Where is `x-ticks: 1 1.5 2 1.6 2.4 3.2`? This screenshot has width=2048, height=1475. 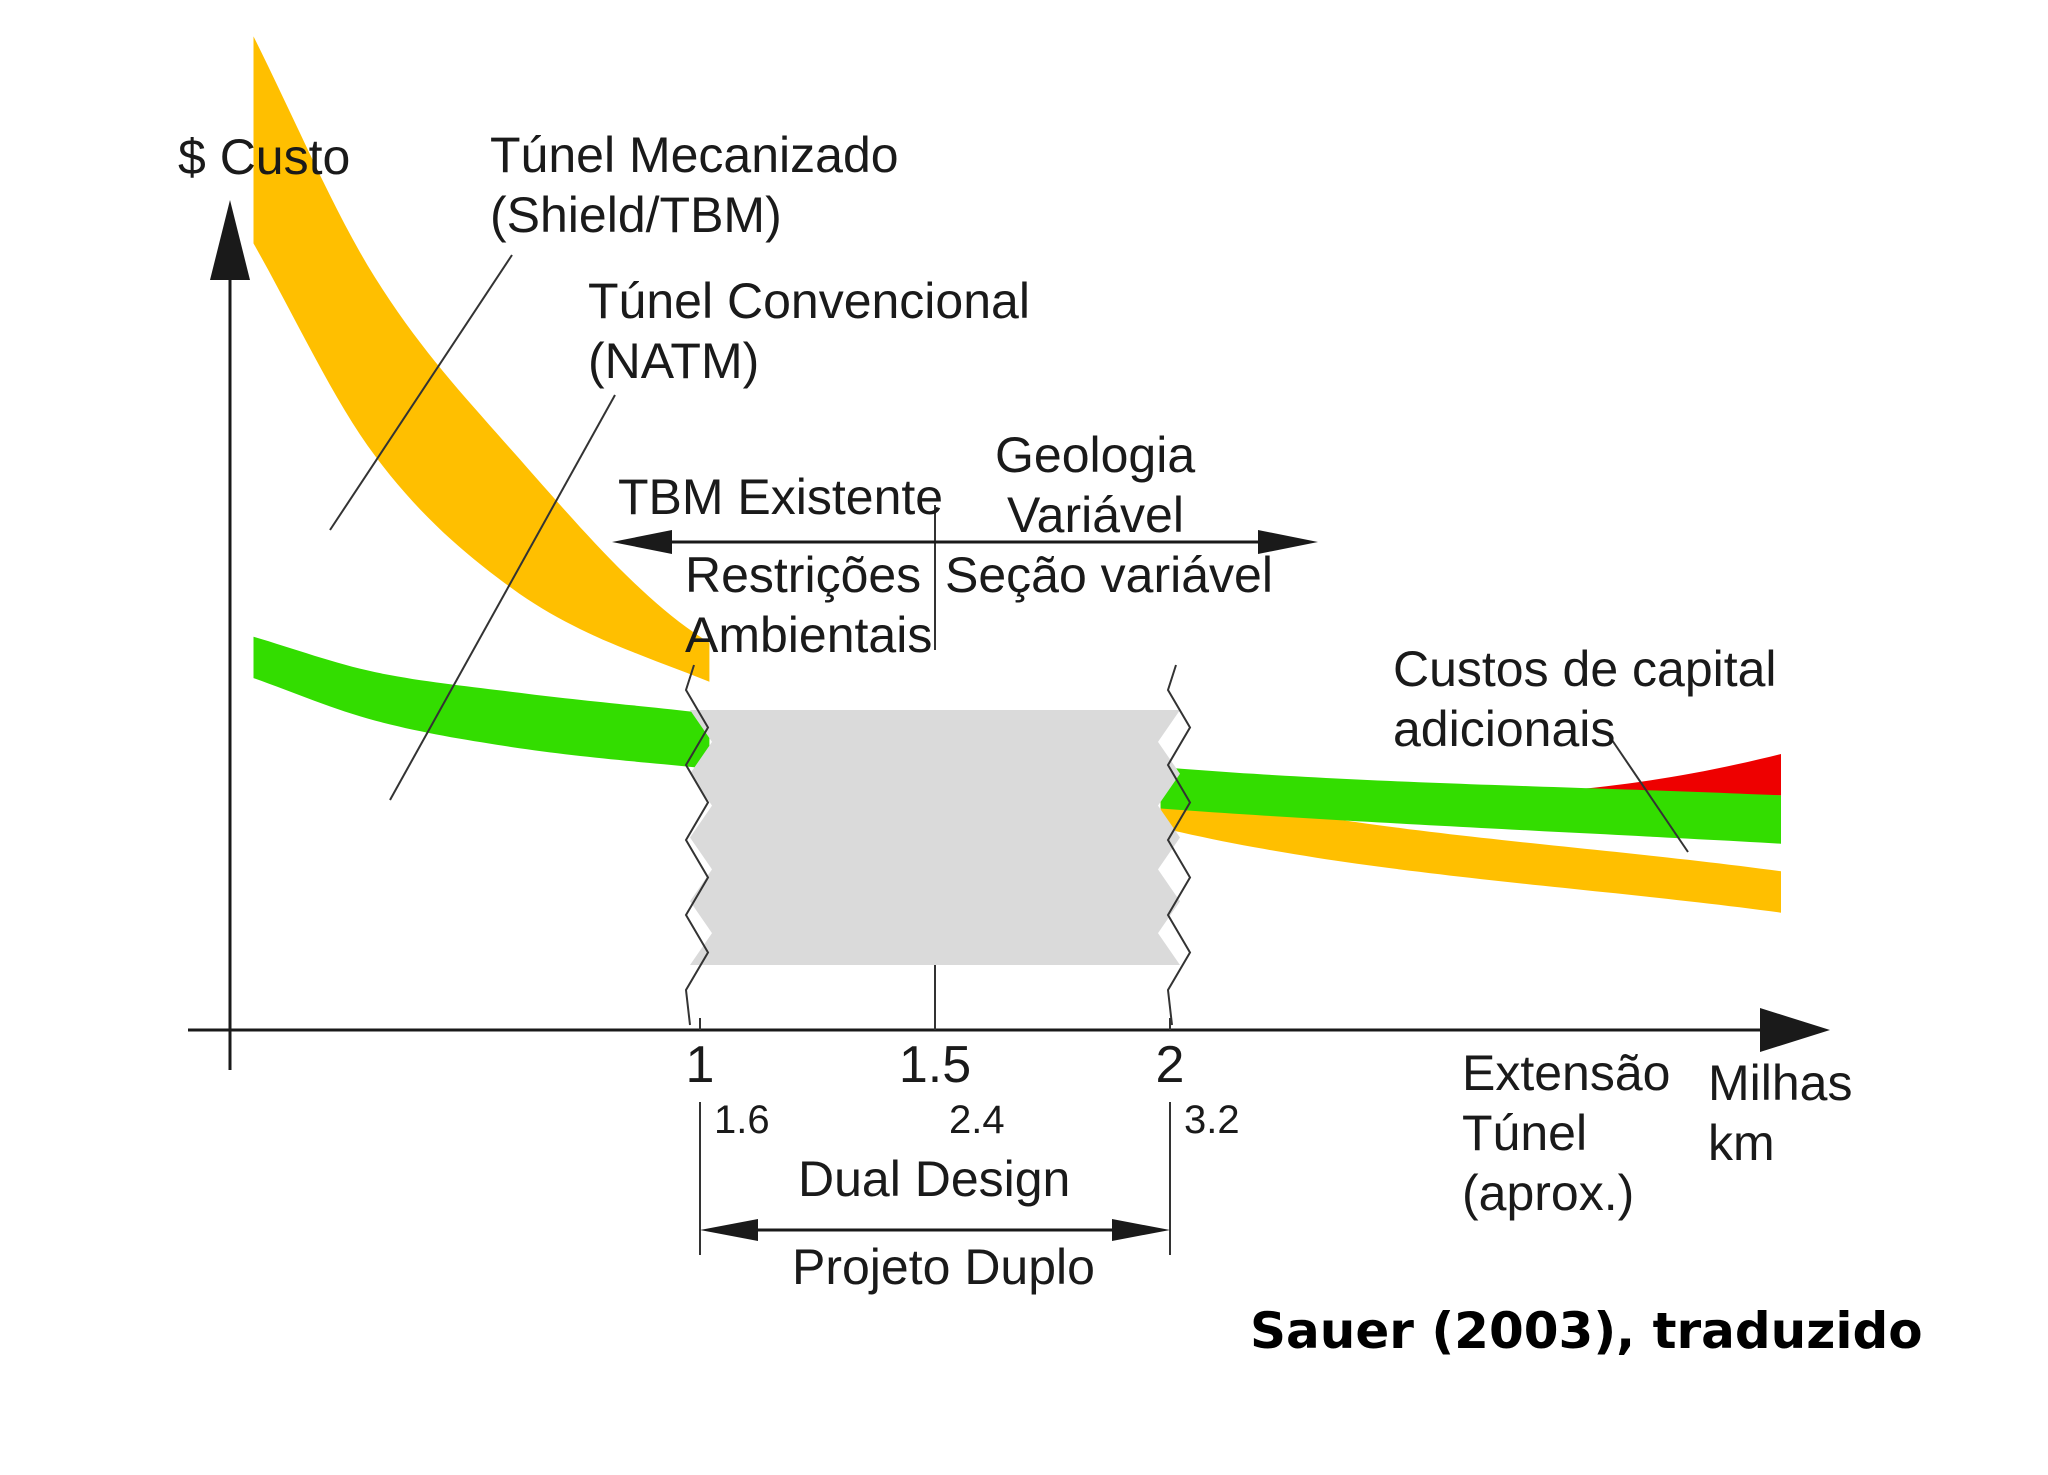
x-ticks: 1 1.5 2 1.6 2.4 3.2 is located at coordinates (963, 1136).